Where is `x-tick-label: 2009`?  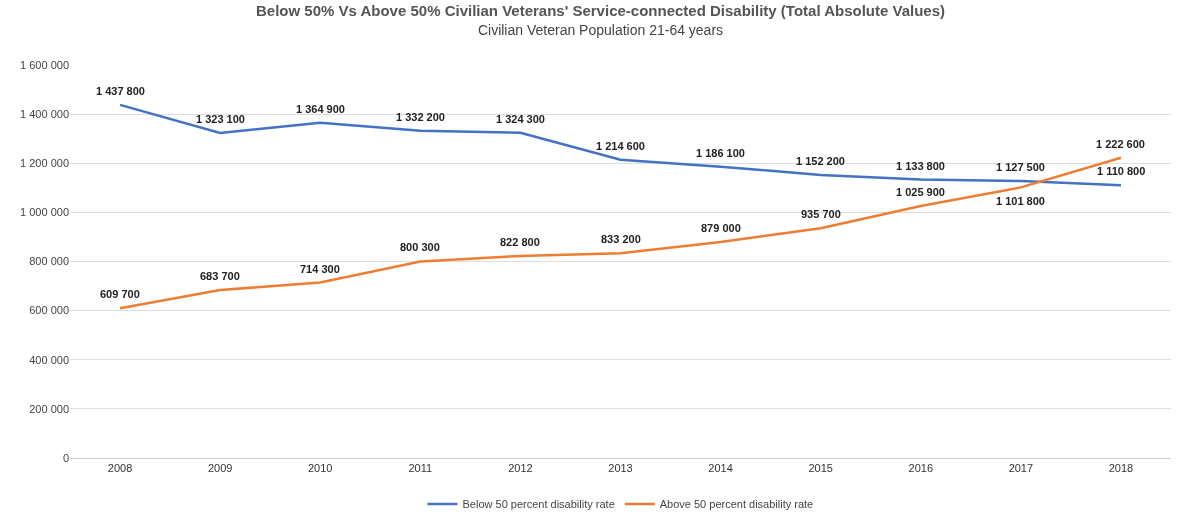
x-tick-label: 2009 is located at coordinates (220, 468).